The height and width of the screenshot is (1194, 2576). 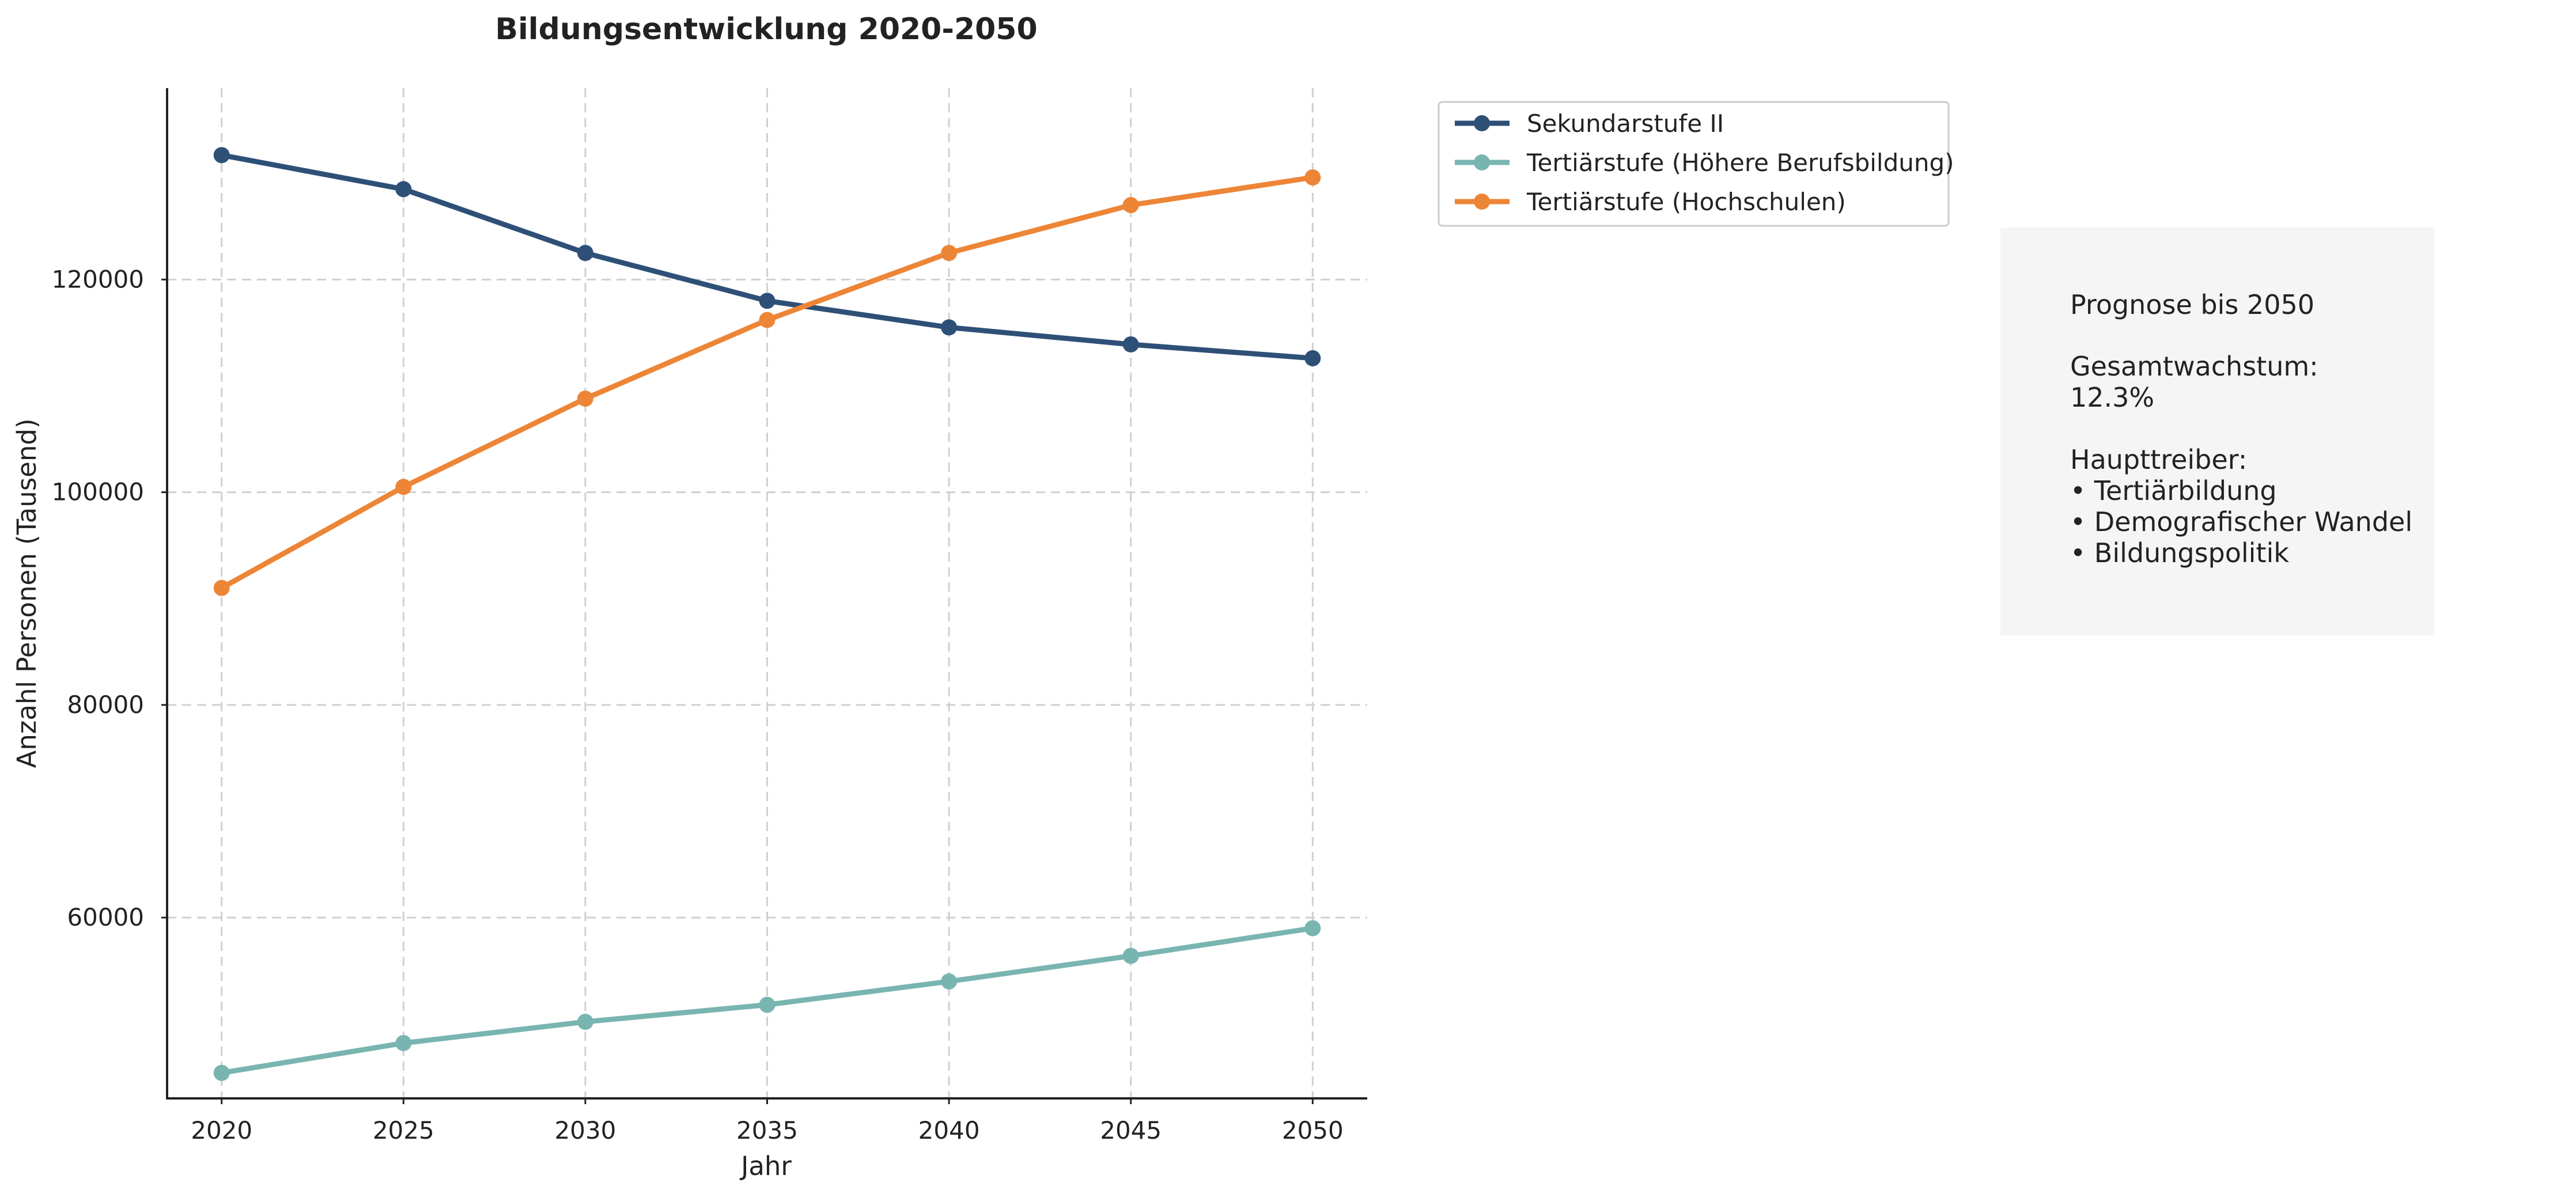 I want to click on info-drivers-label: Haupttreiber:, so click(x=2158, y=459).